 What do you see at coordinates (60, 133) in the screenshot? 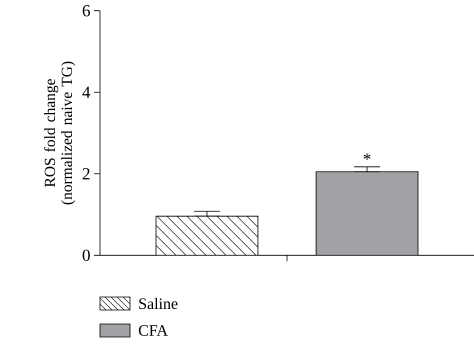
I see `y-axis-title: ROS fold change (normalized naive TG)` at bounding box center [60, 133].